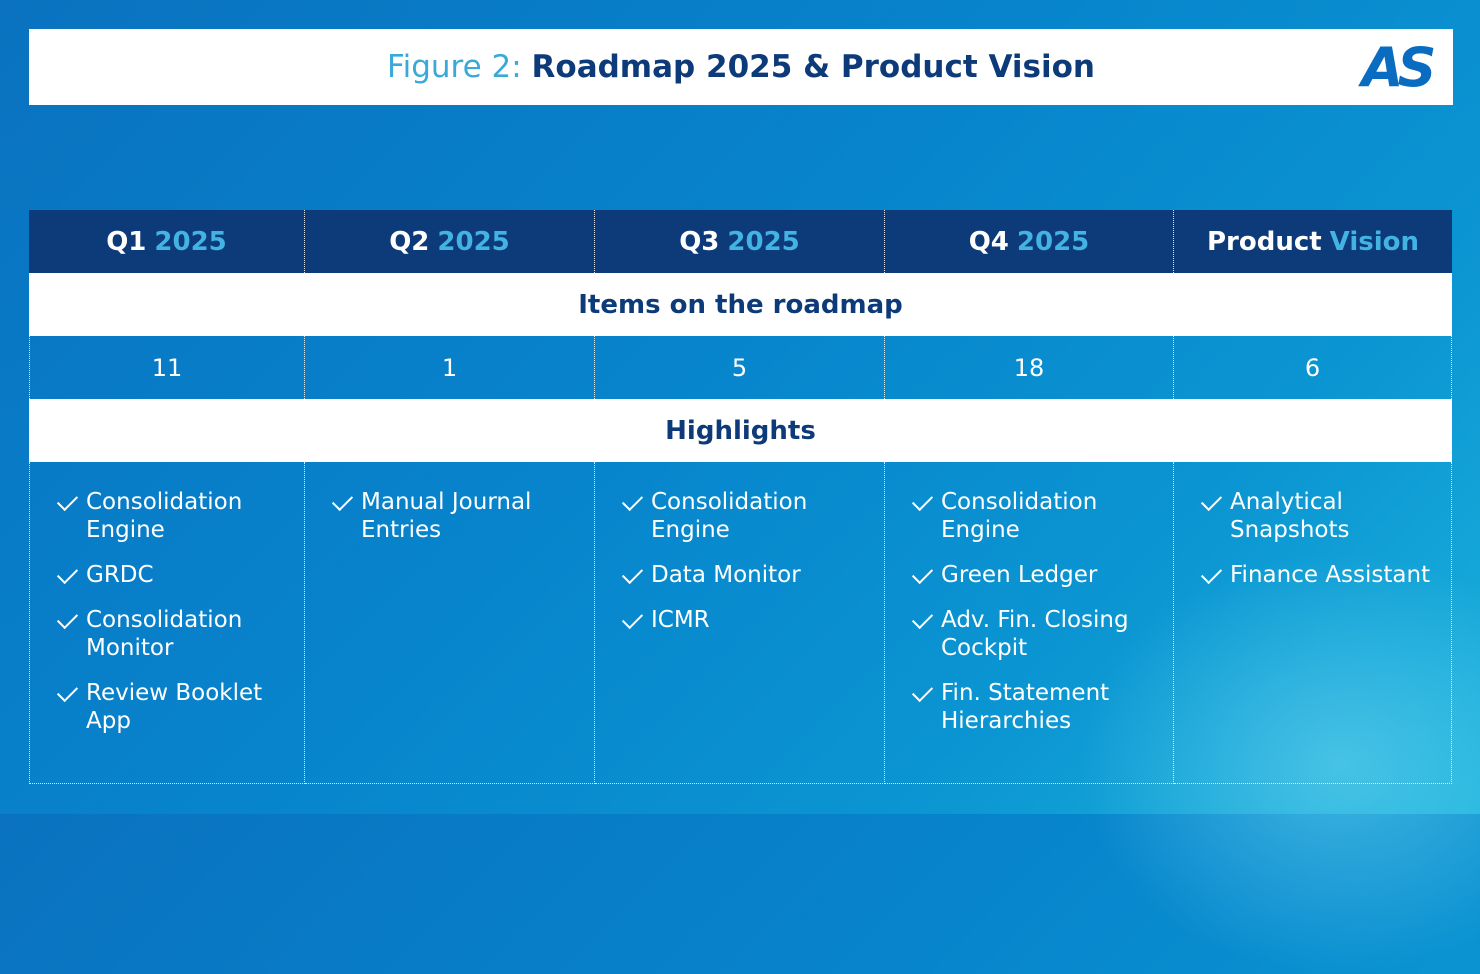  I want to click on list-item: ICMR, so click(752, 620).